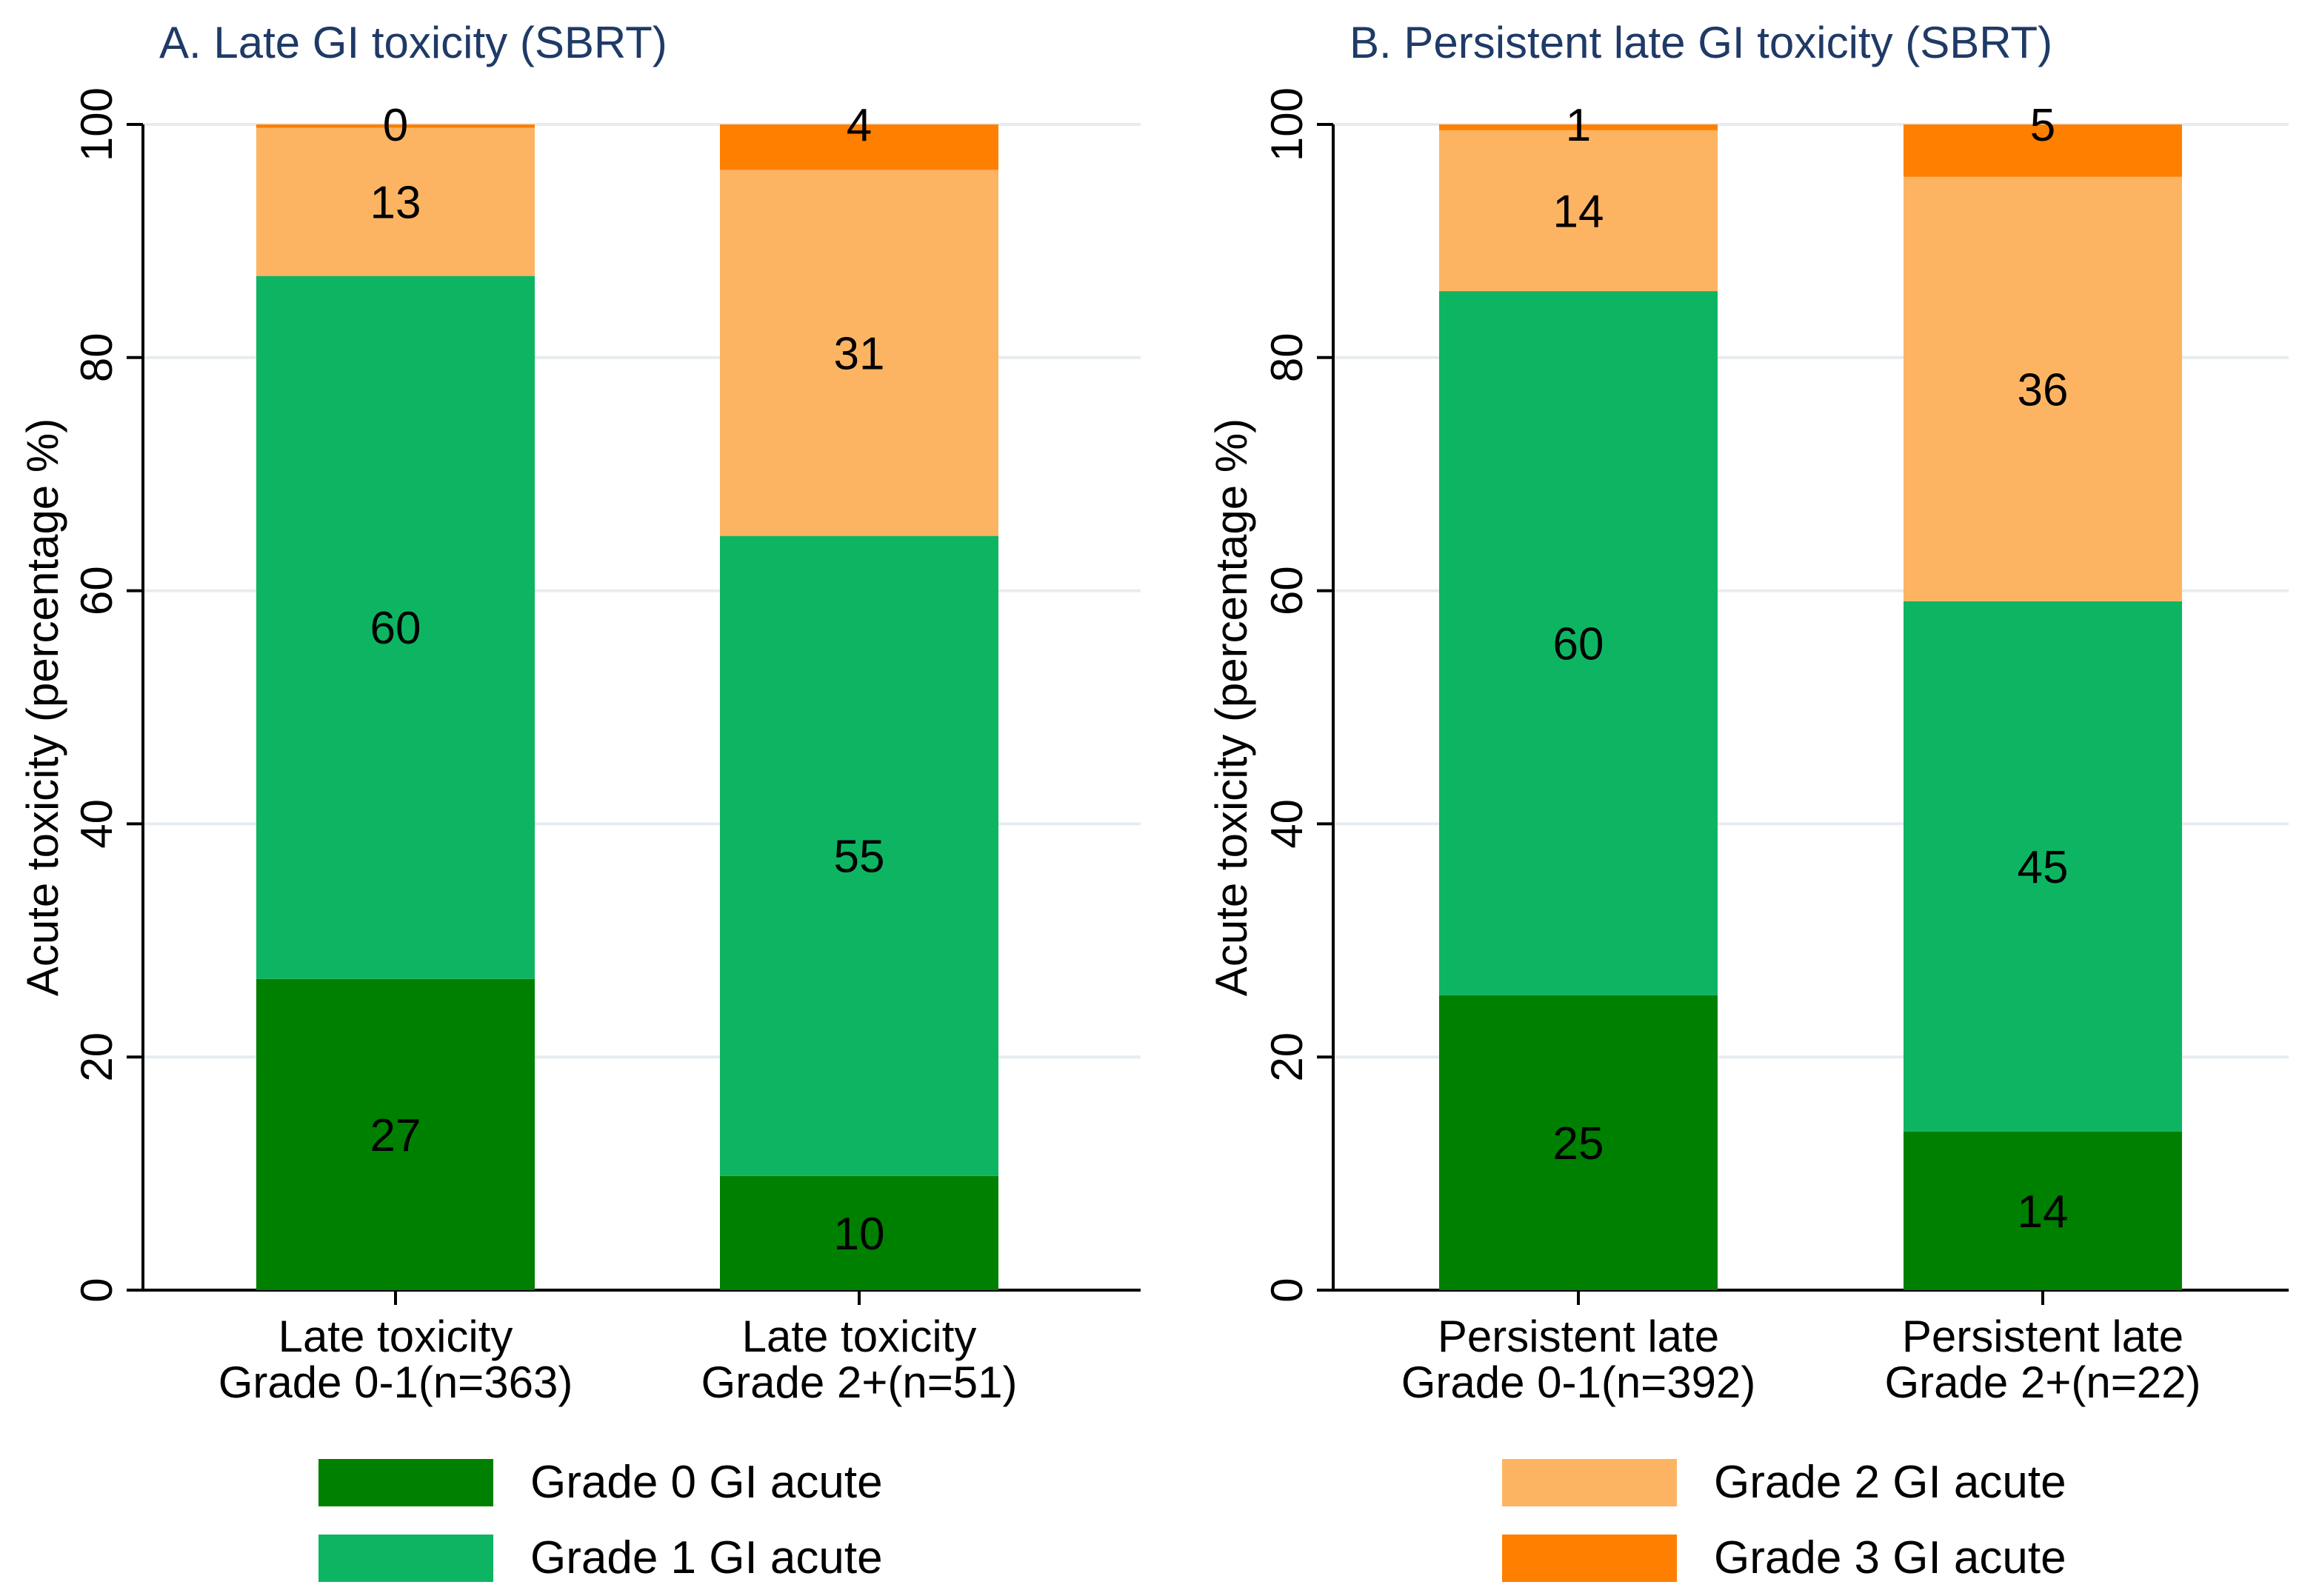 The height and width of the screenshot is (1596, 2302). I want to click on legend-label: Grade 1 GI acute, so click(706, 1557).